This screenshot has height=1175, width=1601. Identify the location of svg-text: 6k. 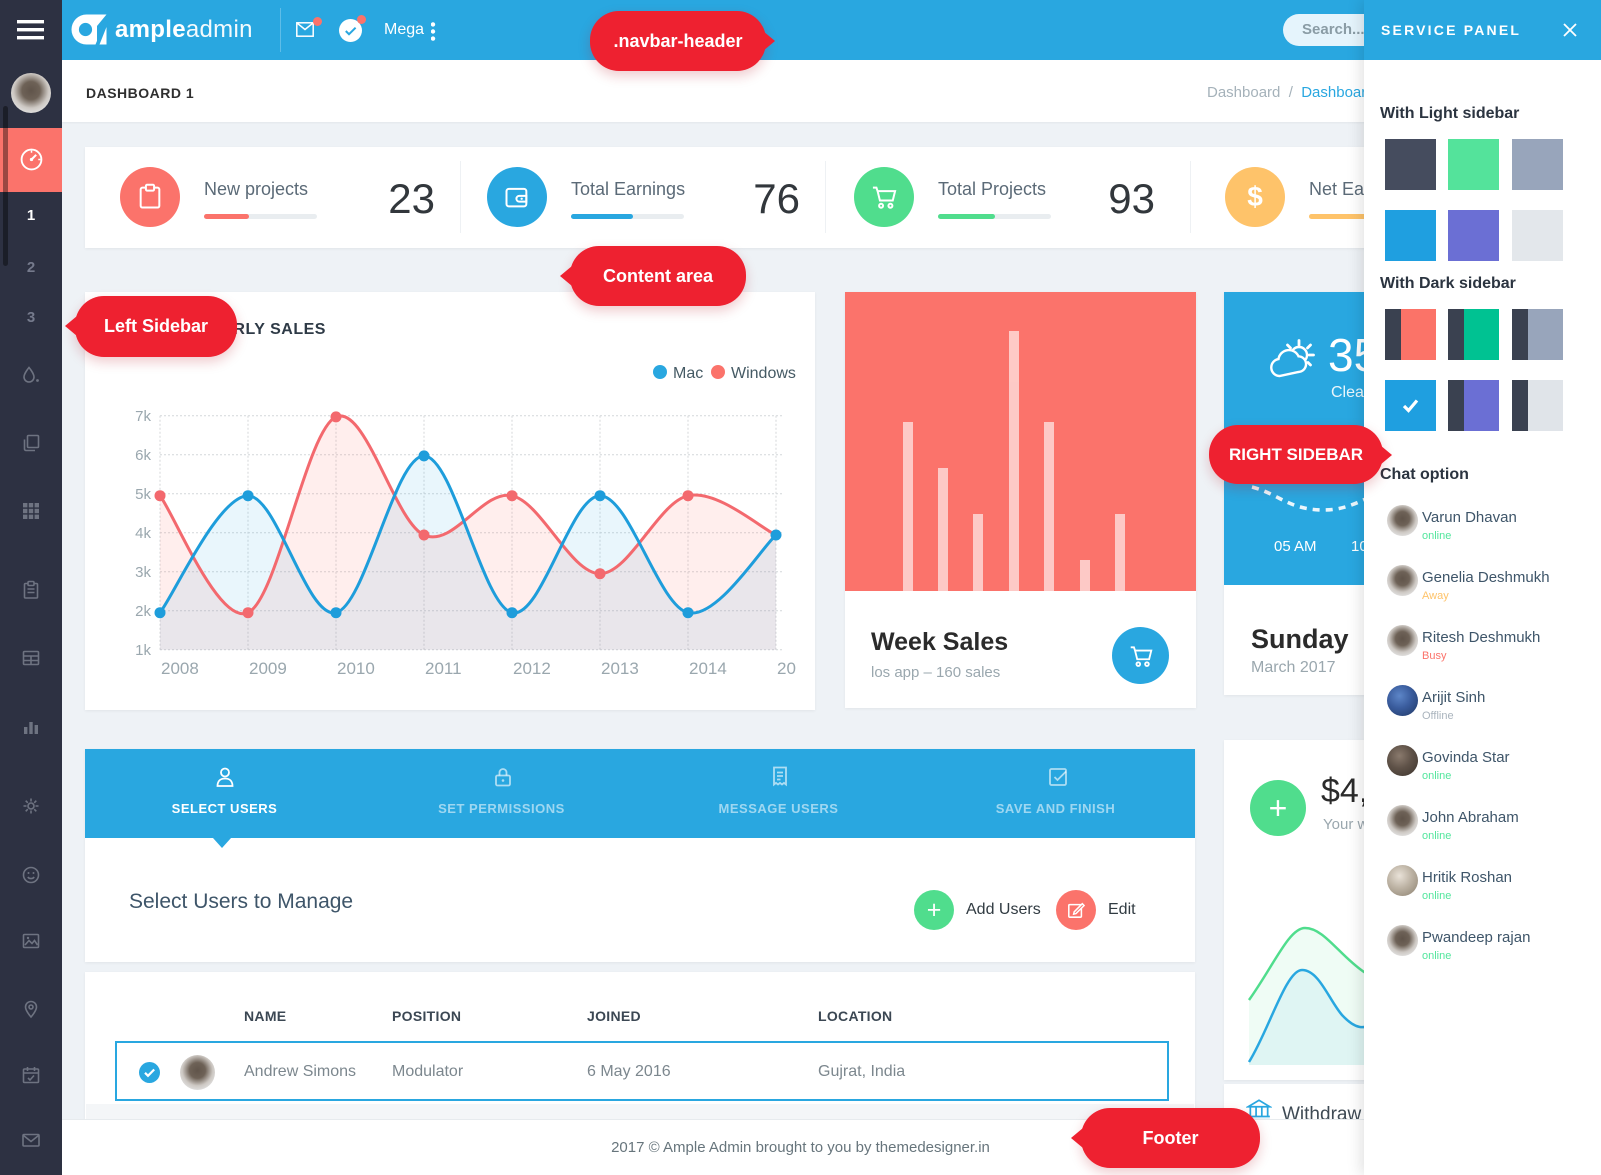
(143, 455).